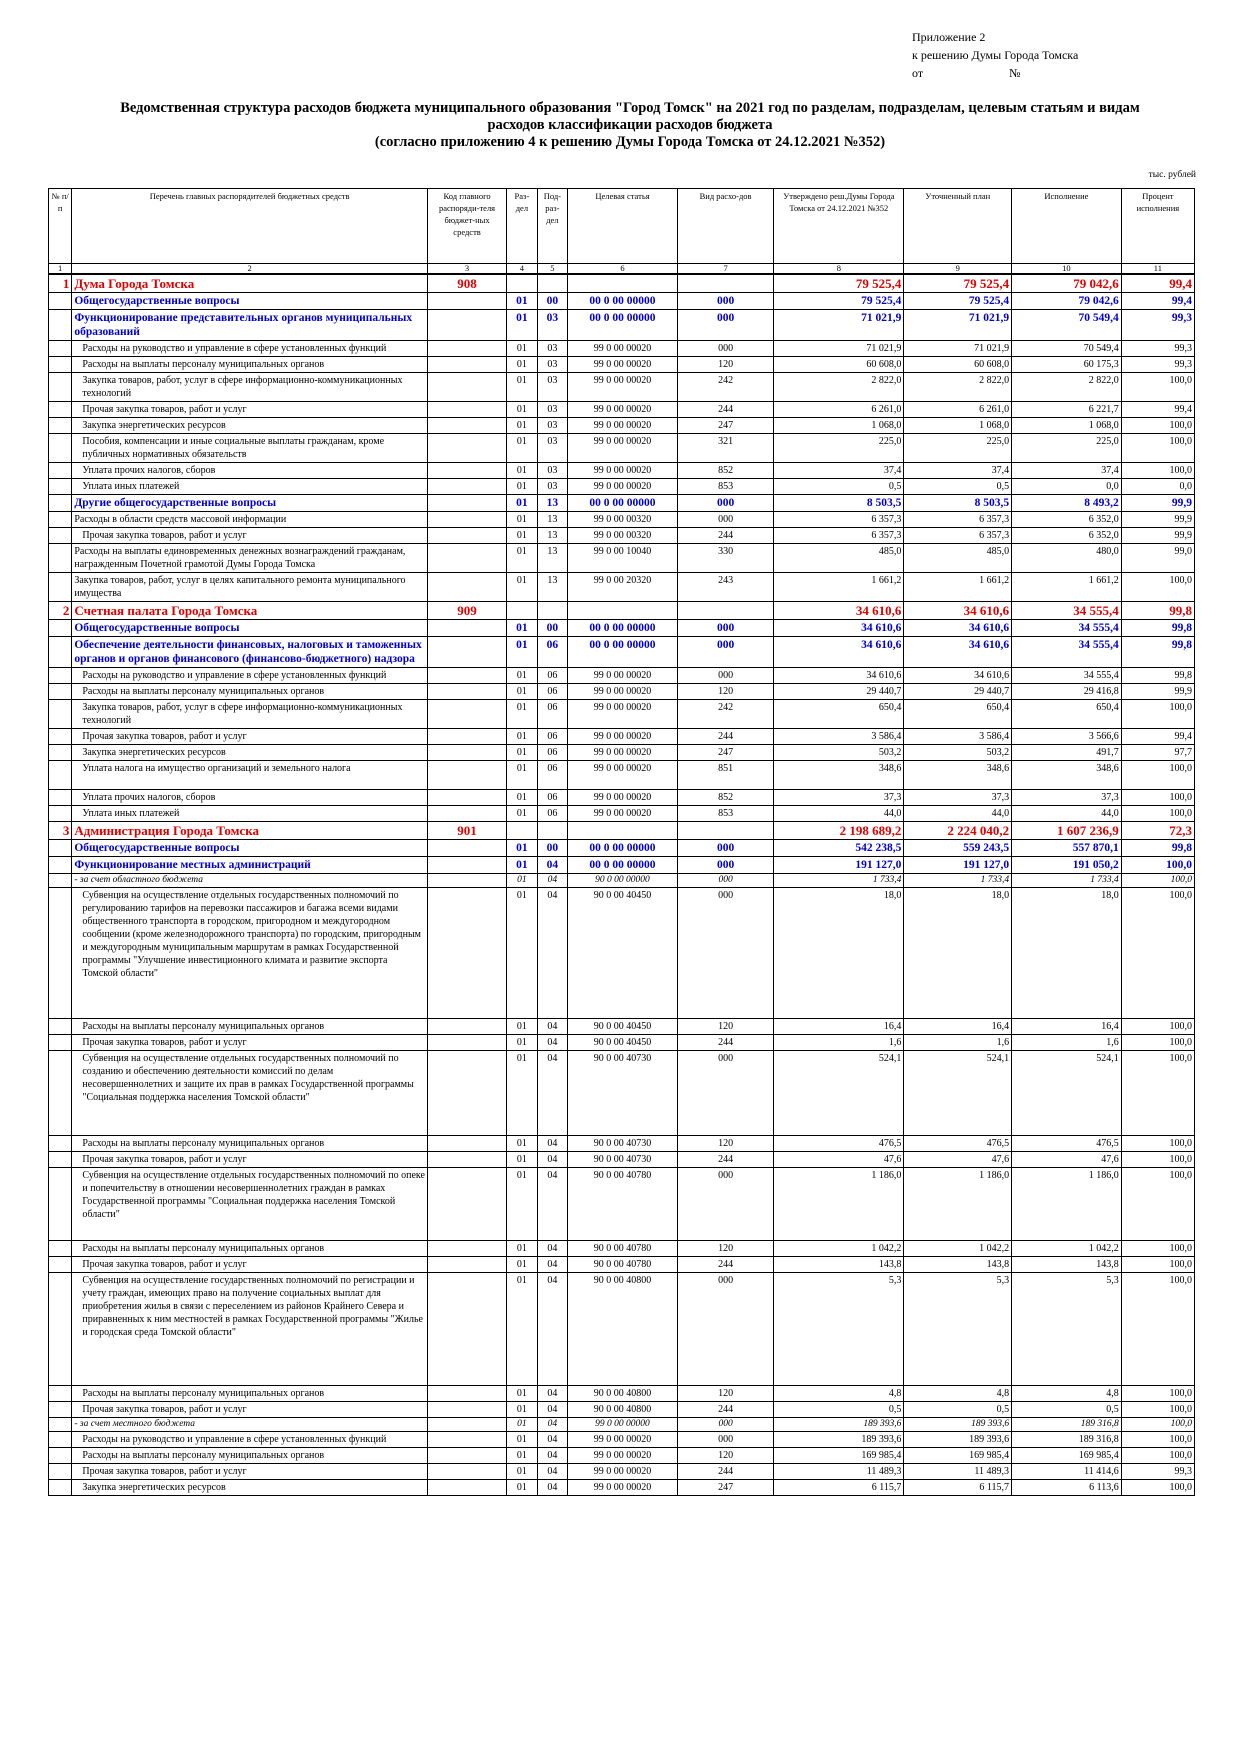 The width and height of the screenshot is (1240, 1754). Describe the element at coordinates (249, 1487) in the screenshot. I see `row-name: Закупка энергетических ресурсов` at that location.